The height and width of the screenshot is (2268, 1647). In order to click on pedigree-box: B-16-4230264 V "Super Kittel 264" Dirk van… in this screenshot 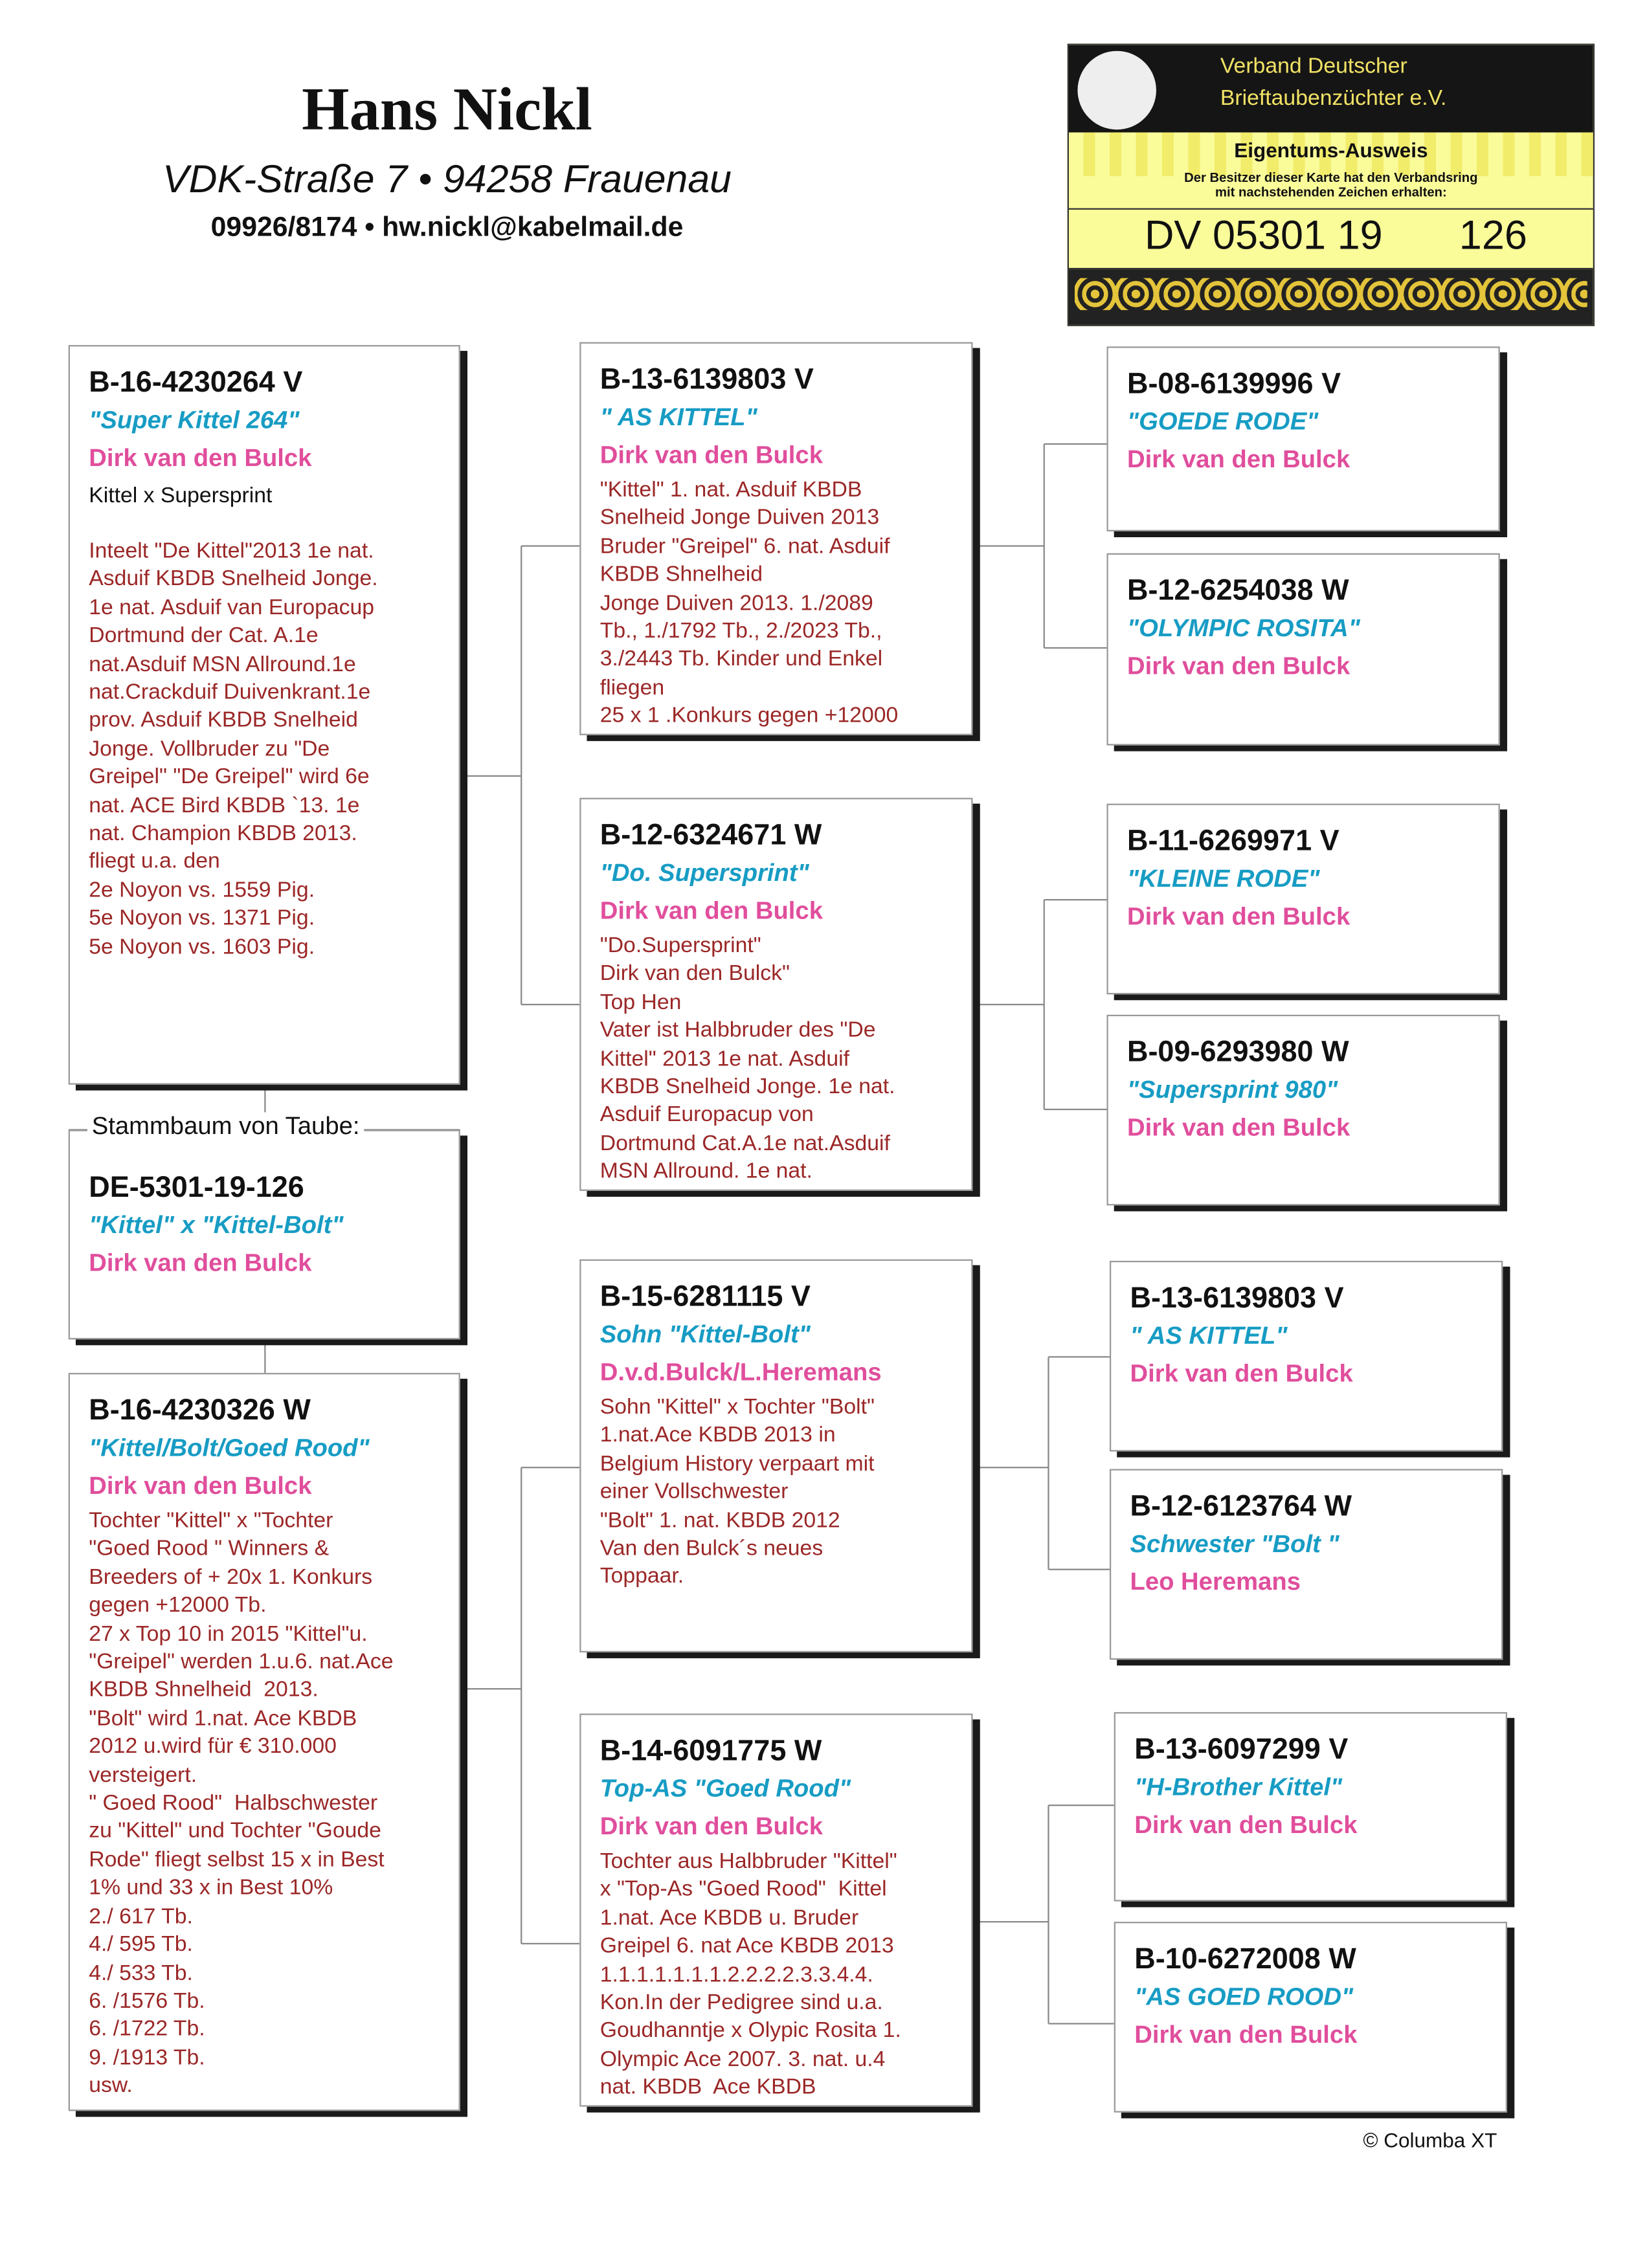, I will do `click(264, 715)`.